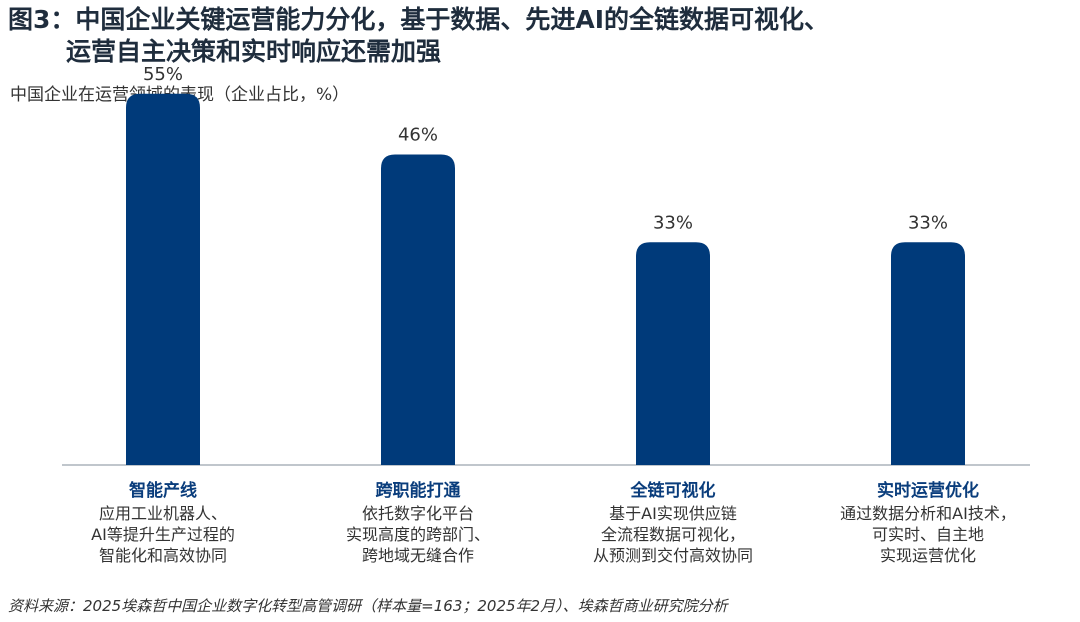 The height and width of the screenshot is (622, 1080). Describe the element at coordinates (928, 513) in the screenshot. I see `category-description-4-1: 通过数据分析和AI技术，` at that location.